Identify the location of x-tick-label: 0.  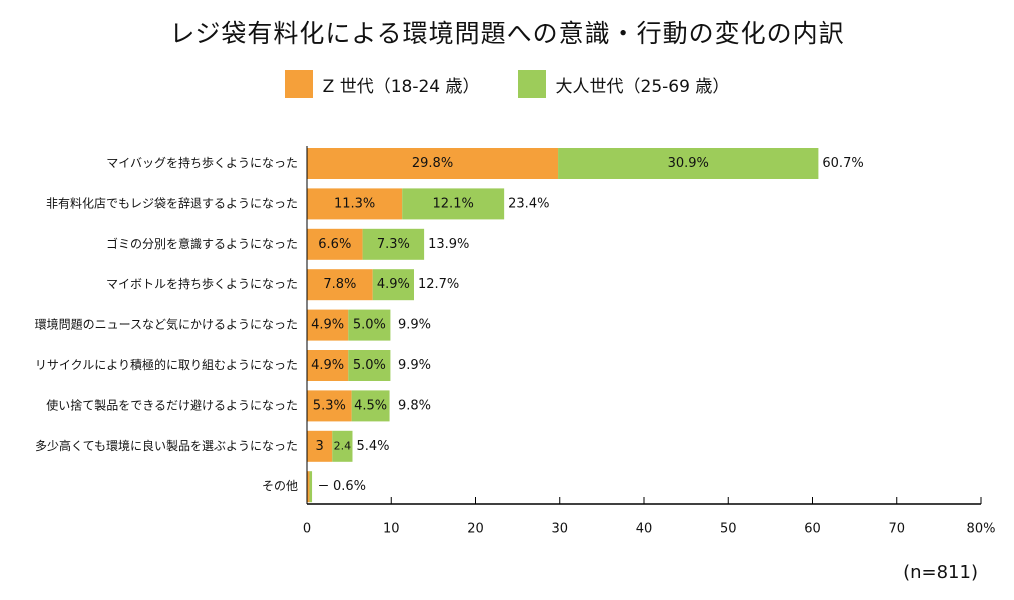
(307, 529).